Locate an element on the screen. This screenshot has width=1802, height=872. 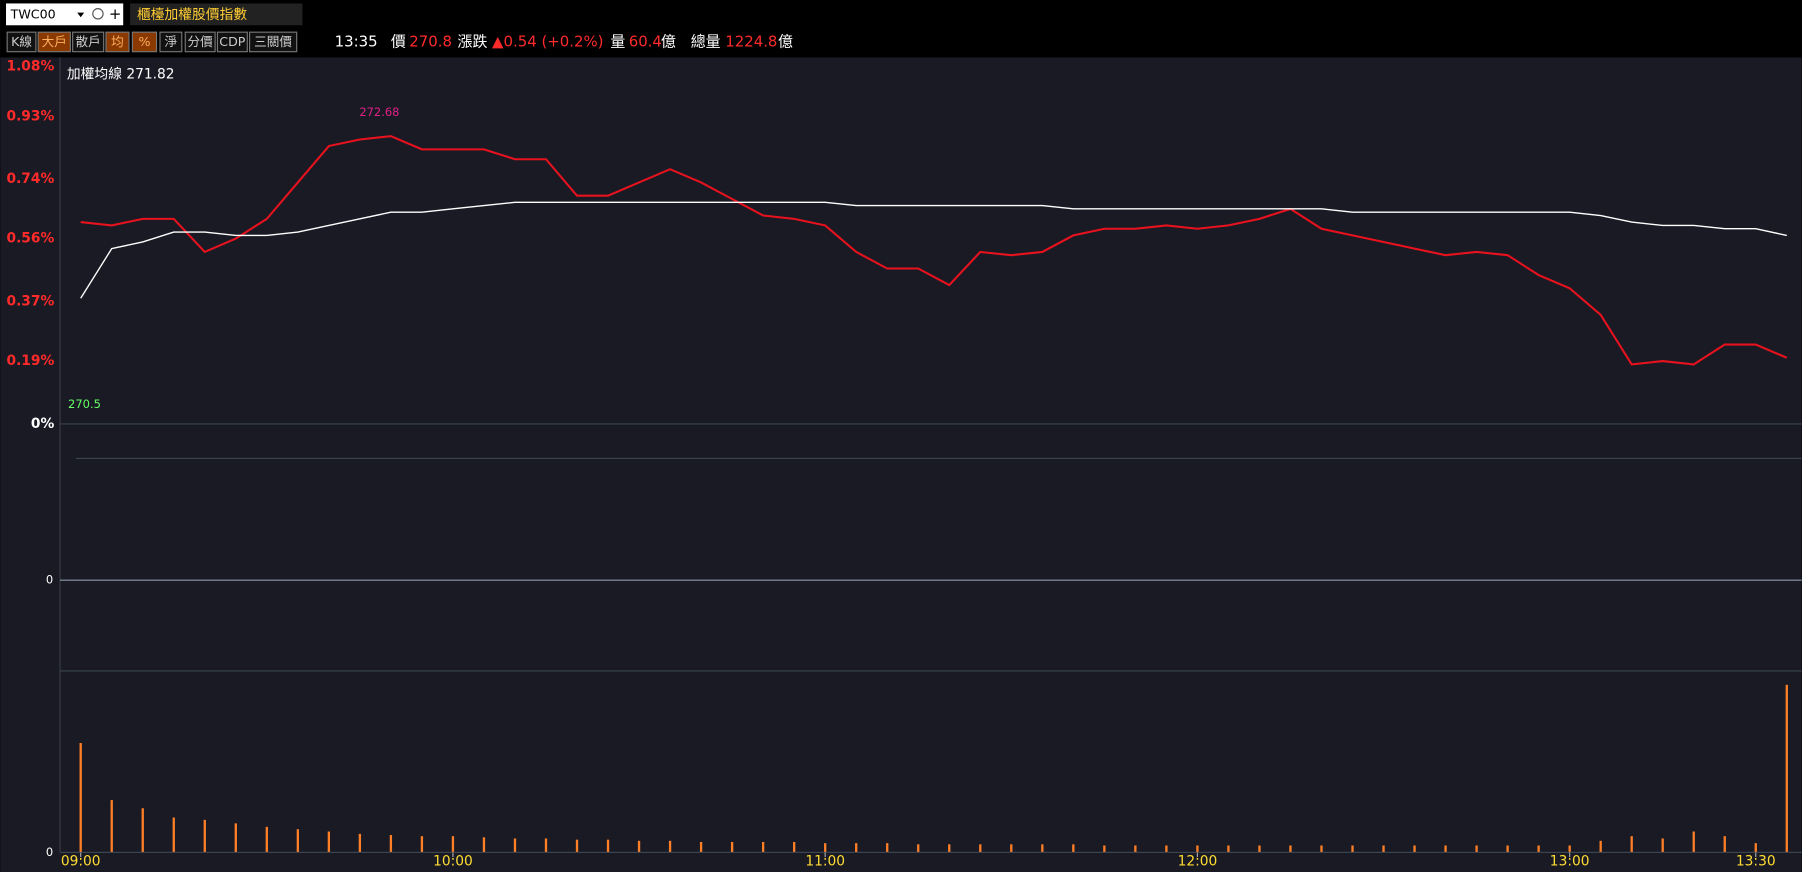
base-label: 270.5 is located at coordinates (84, 404).